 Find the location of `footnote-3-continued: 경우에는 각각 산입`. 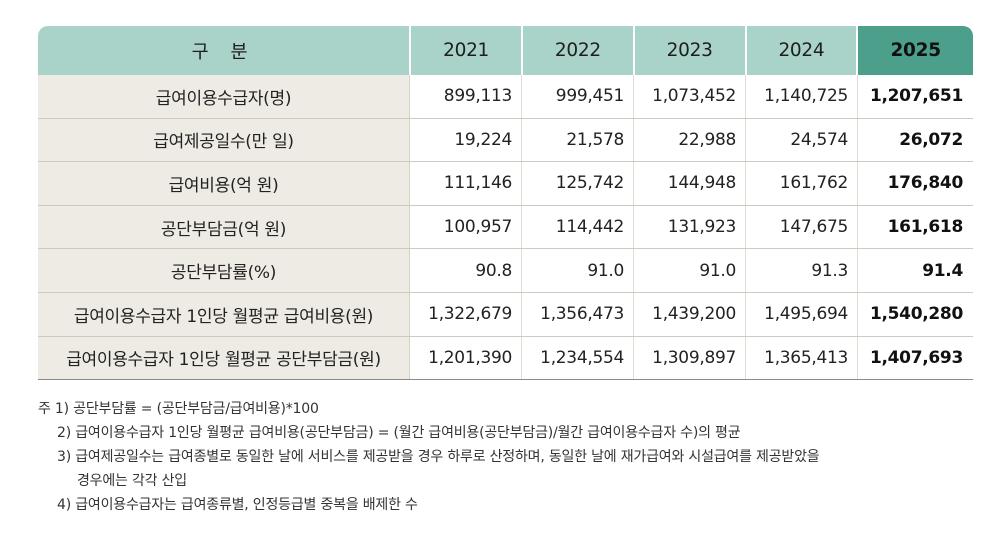

footnote-3-continued: 경우에는 각각 산입 is located at coordinates (132, 481).